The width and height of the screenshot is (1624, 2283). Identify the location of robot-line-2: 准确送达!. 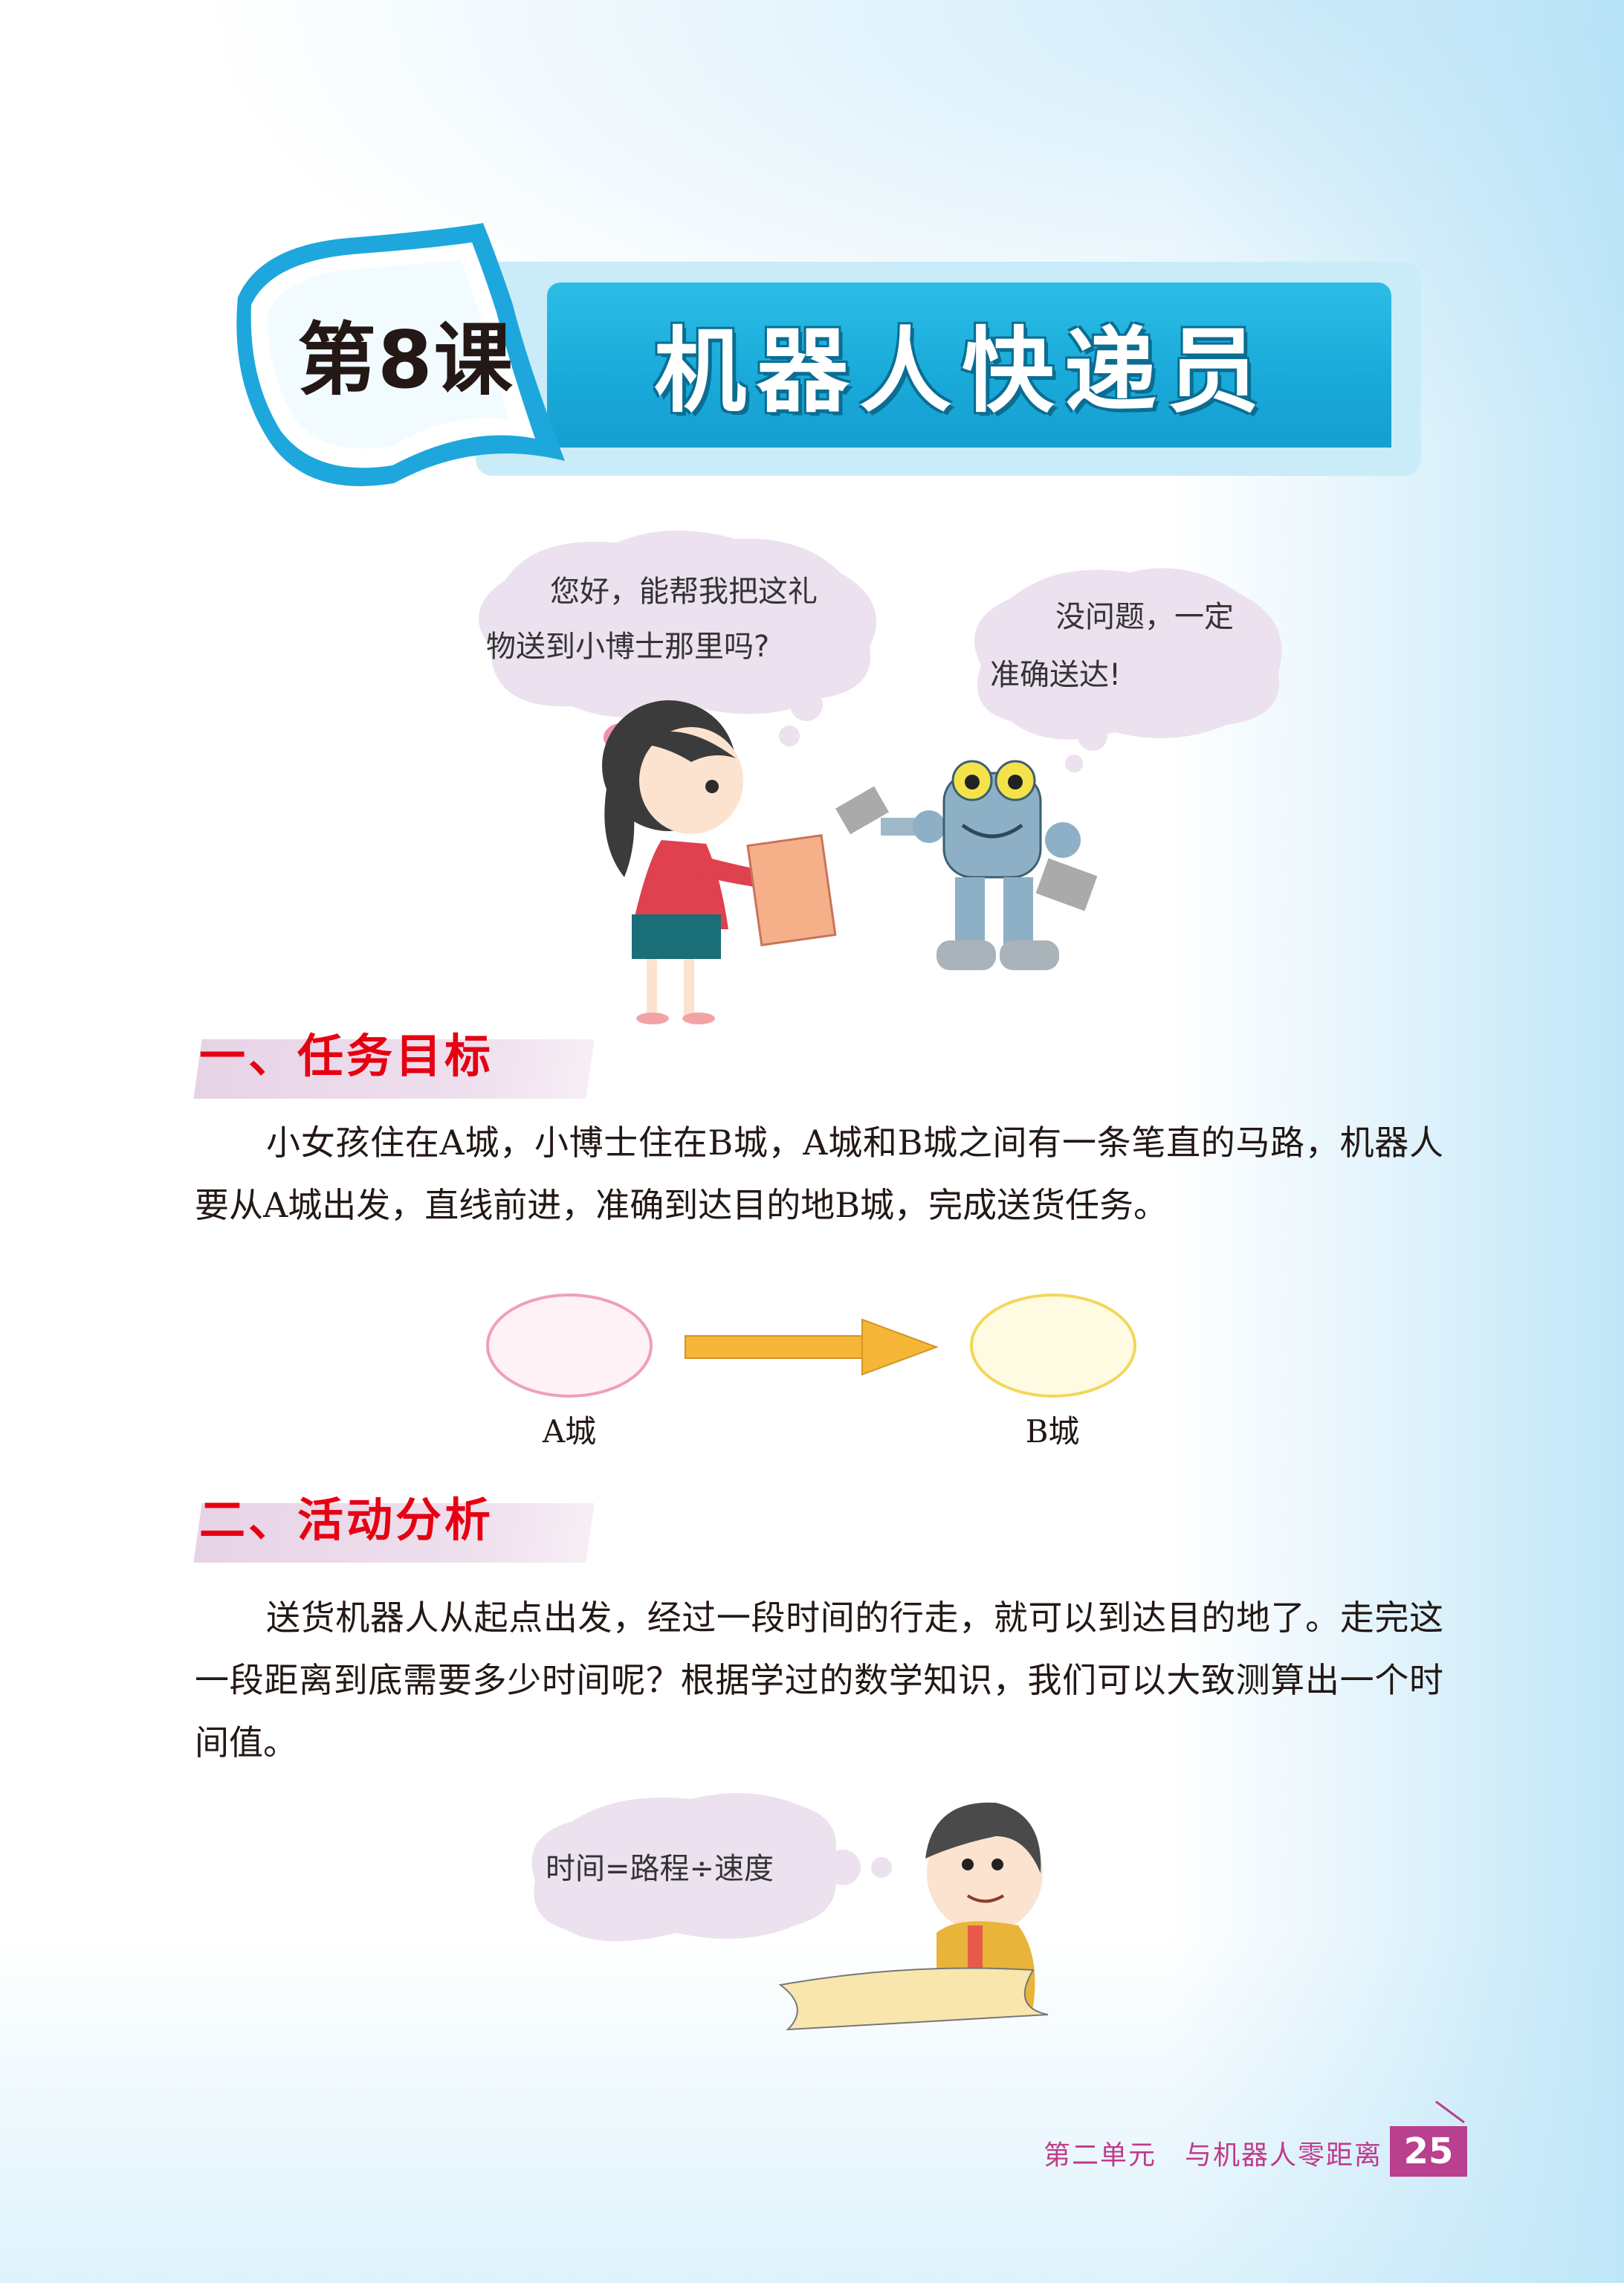
(1056, 675).